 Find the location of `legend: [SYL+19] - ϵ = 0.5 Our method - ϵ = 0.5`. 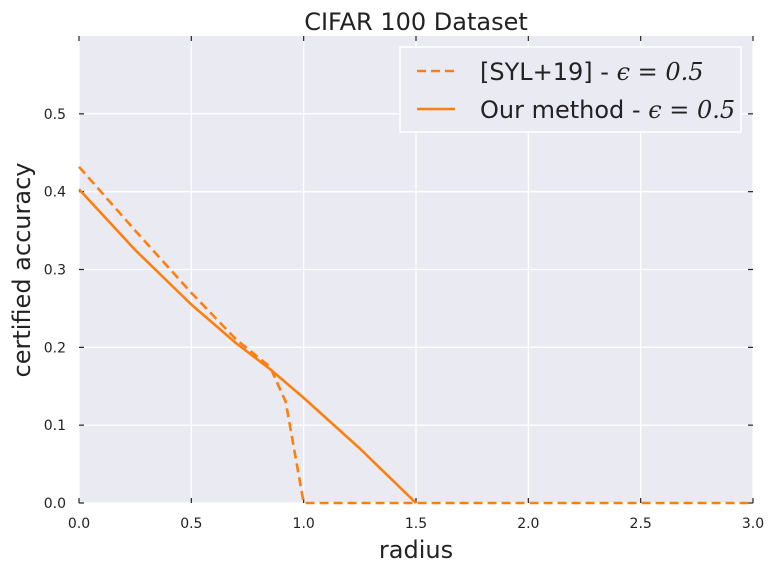

legend: [SYL+19] - ϵ = 0.5 Our method - ϵ = 0.5 is located at coordinates (570, 89).